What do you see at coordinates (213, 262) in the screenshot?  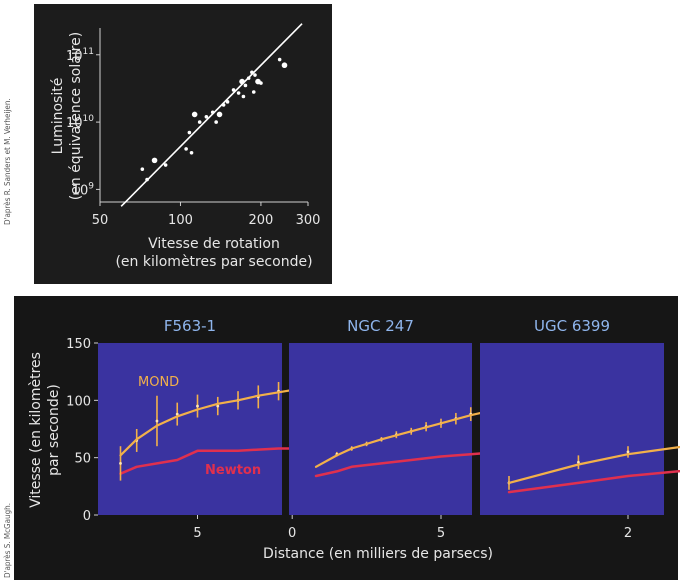 I see `scatter-x-label-line2: (en kilomètres par seconde)` at bounding box center [213, 262].